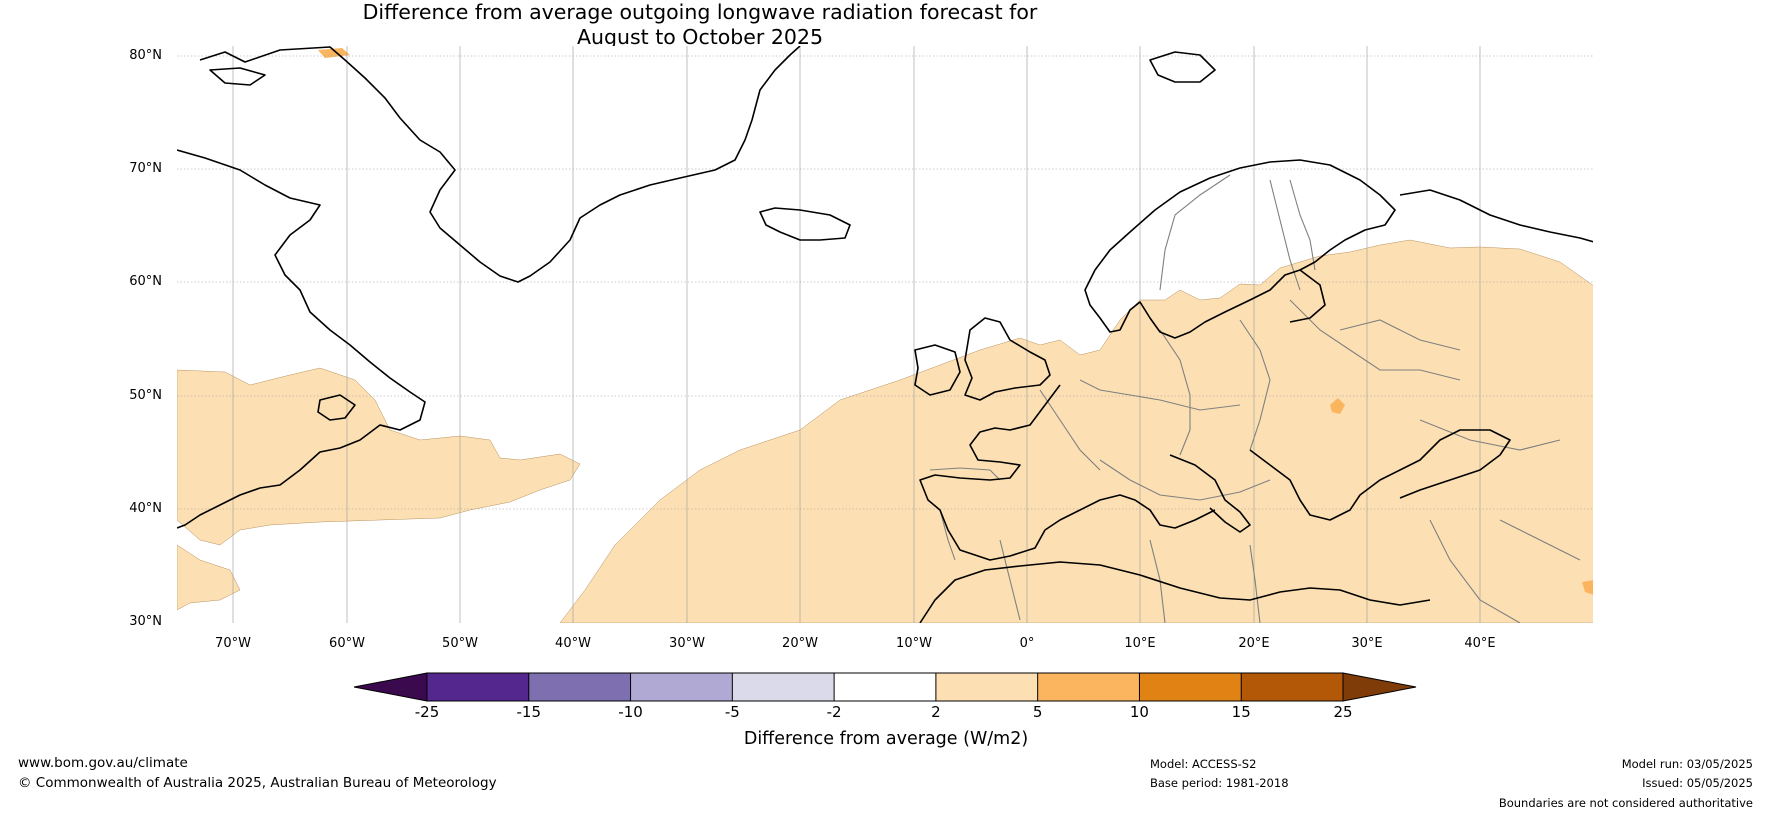  Describe the element at coordinates (732, 712) in the screenshot. I see `colorbar-tick-label: -5` at that location.